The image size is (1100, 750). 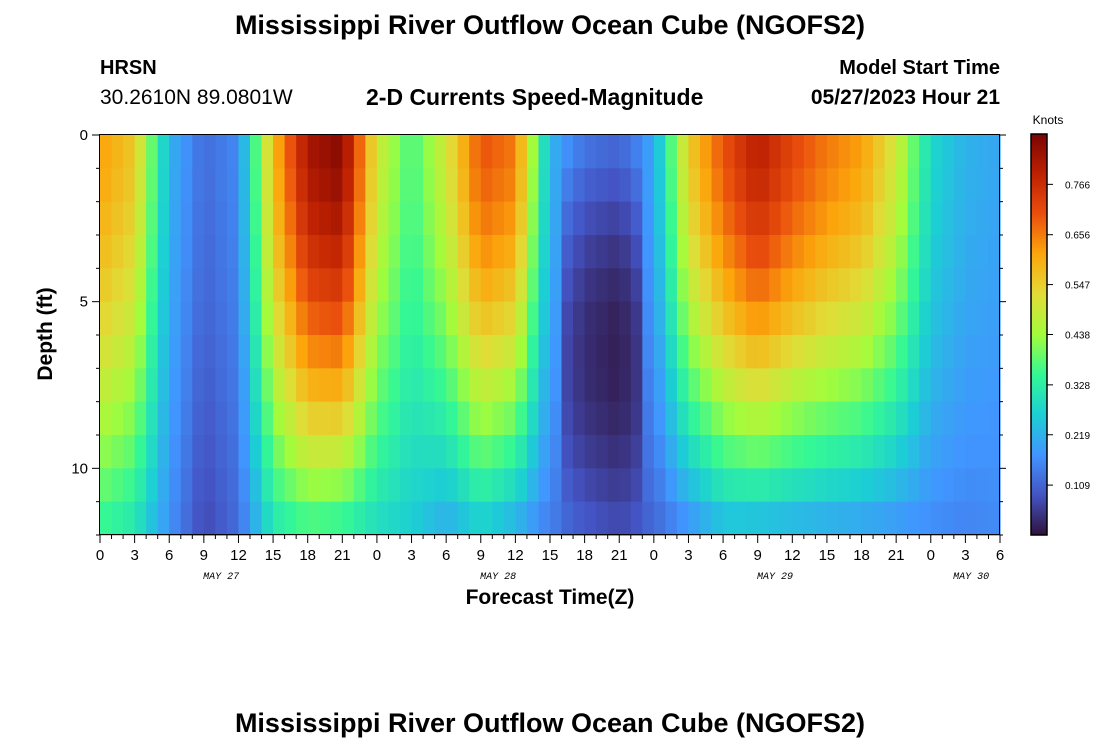 I want to click on date-label: MAY 27, so click(x=221, y=577).